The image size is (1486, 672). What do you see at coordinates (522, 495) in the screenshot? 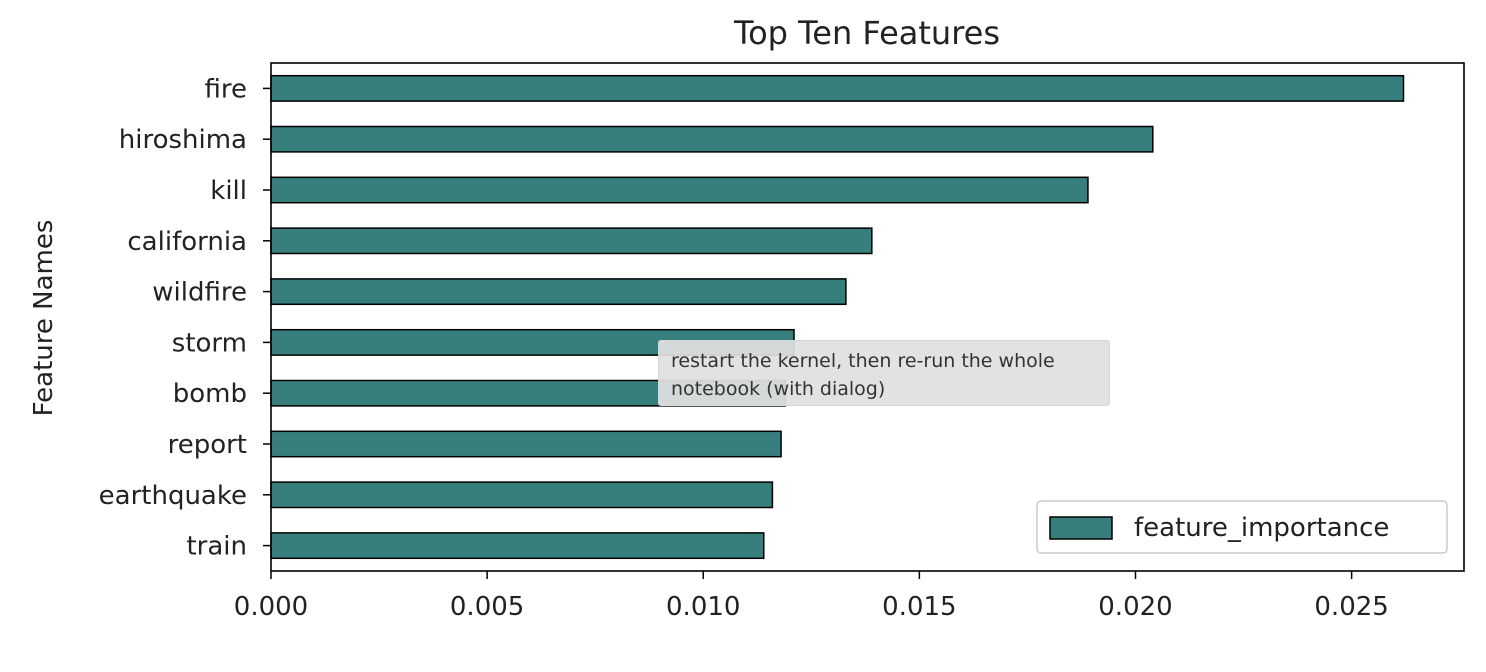
I see `bar-earthquake` at bounding box center [522, 495].